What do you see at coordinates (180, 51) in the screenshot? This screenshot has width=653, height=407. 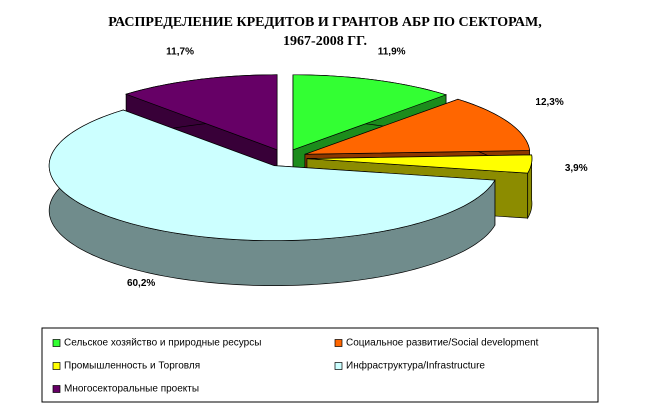 I see `data-label: 11,7%` at bounding box center [180, 51].